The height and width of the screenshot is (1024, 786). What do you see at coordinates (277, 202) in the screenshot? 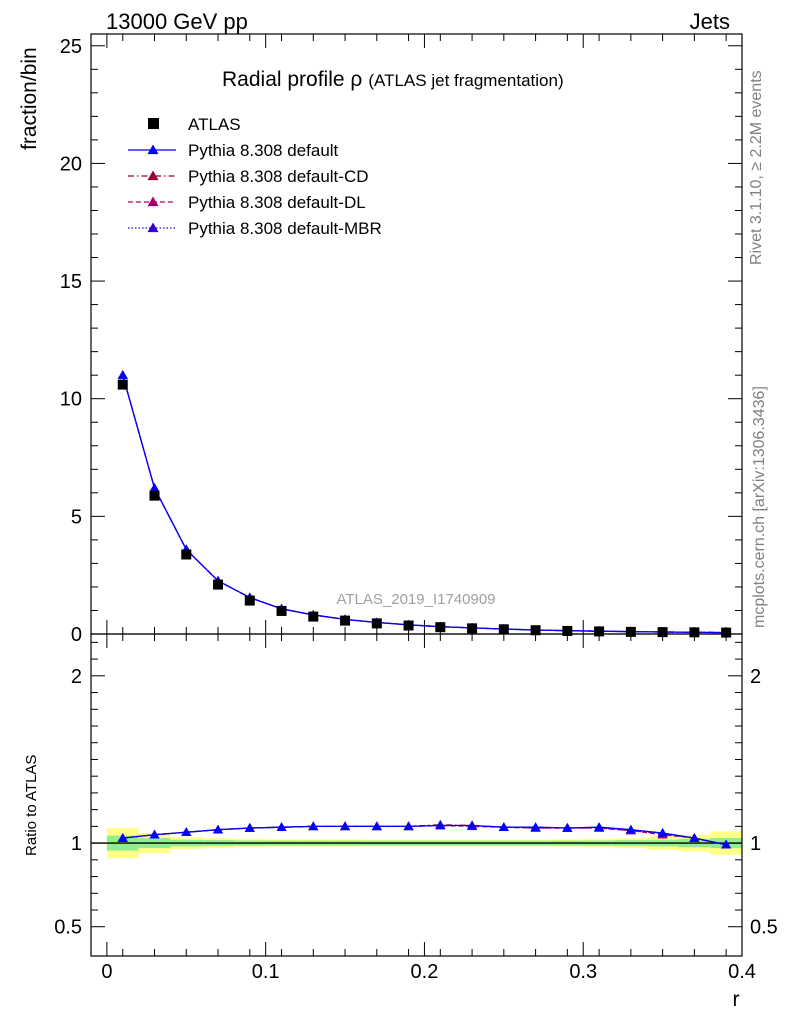
I see `legend-label: Pythia 8.308 default-DL` at bounding box center [277, 202].